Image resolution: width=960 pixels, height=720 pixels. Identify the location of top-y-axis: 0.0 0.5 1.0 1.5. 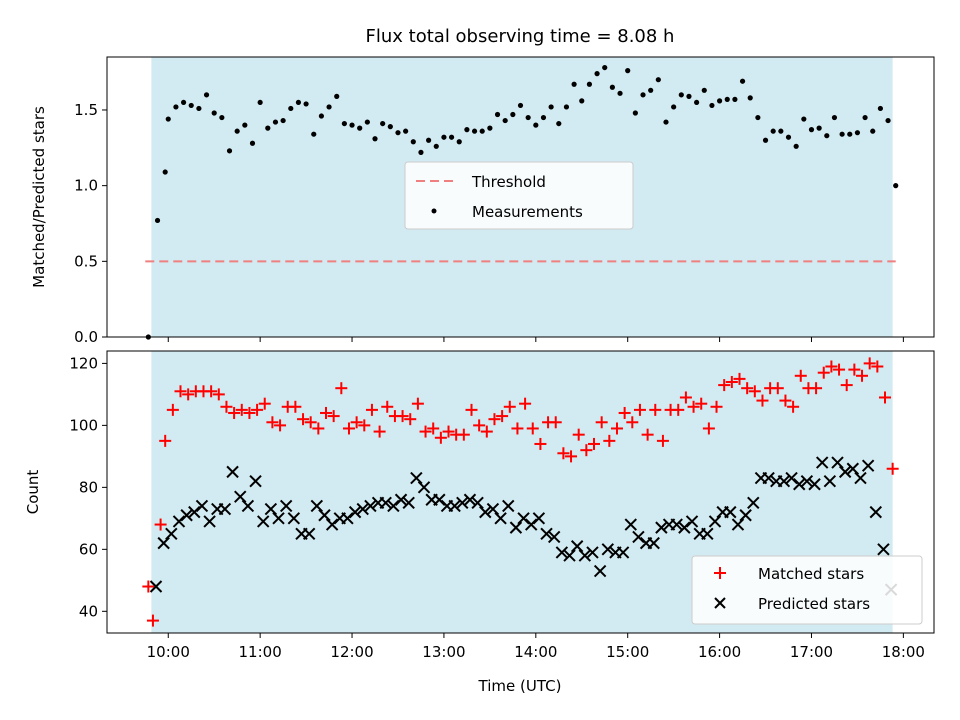
(90, 223).